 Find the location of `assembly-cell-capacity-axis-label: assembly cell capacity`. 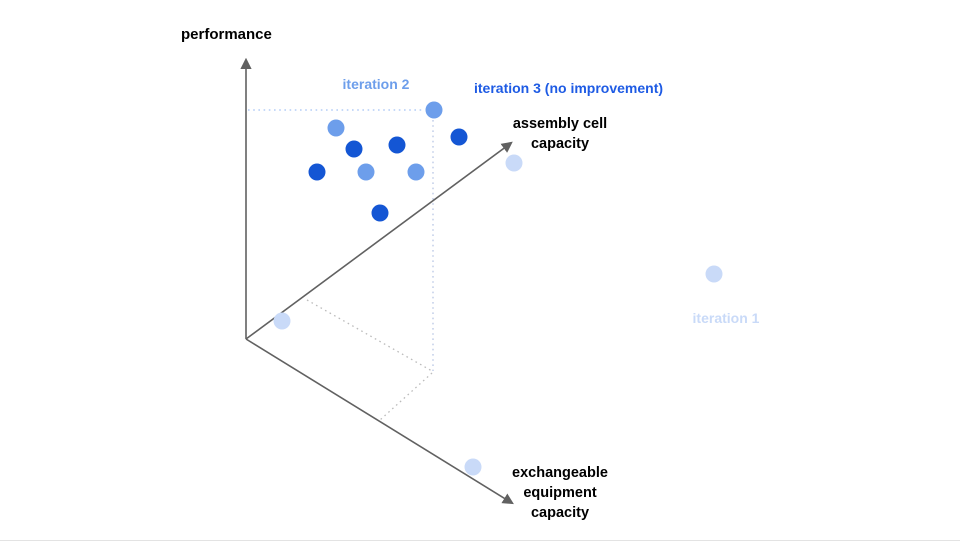

assembly-cell-capacity-axis-label: assembly cell capacity is located at coordinates (560, 134).